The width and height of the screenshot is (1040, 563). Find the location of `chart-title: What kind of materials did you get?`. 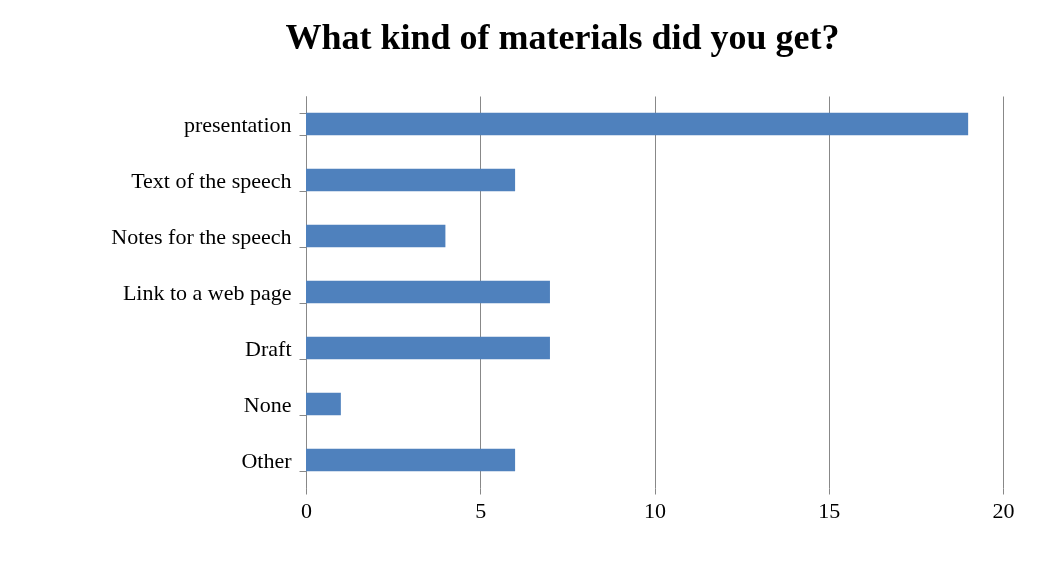

chart-title: What kind of materials did you get? is located at coordinates (562, 37).